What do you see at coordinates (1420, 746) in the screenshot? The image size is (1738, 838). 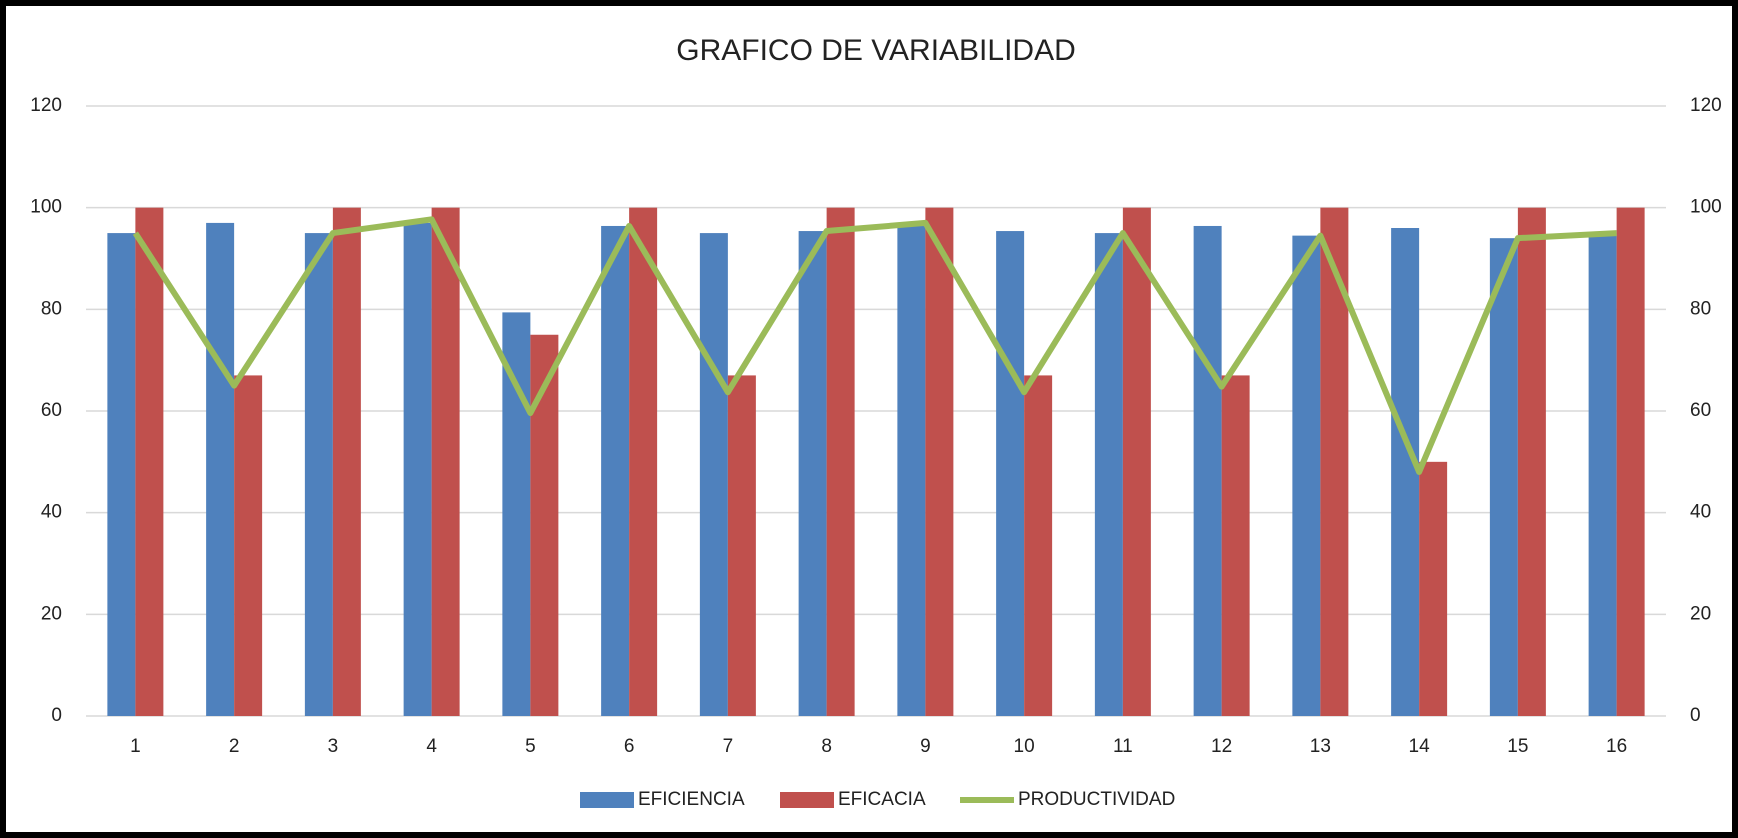 I see `x-tick-label: 14` at bounding box center [1420, 746].